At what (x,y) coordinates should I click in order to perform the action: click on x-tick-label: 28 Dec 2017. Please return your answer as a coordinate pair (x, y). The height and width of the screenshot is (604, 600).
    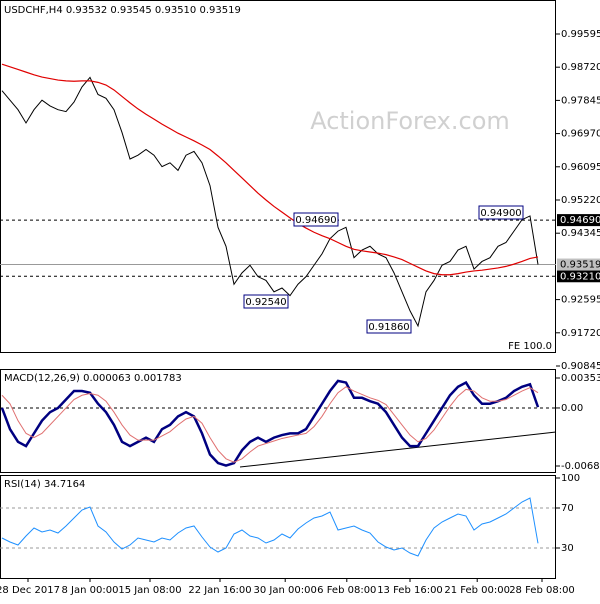
    Looking at the image, I should click on (30, 590).